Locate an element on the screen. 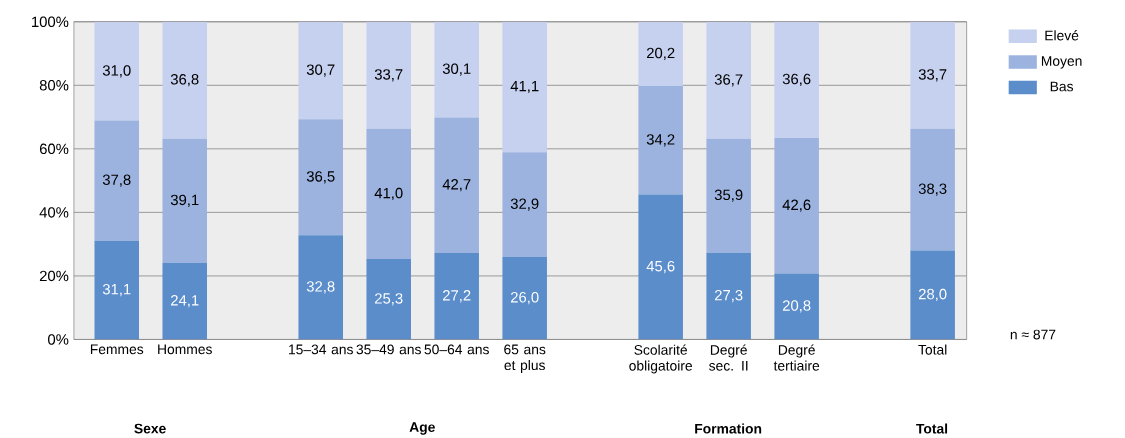 The width and height of the screenshot is (1125, 438). text: Total is located at coordinates (932, 428).